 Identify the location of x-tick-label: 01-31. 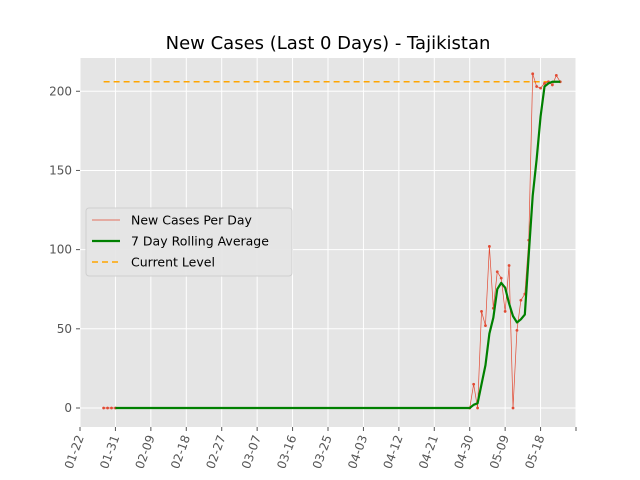
(109, 452).